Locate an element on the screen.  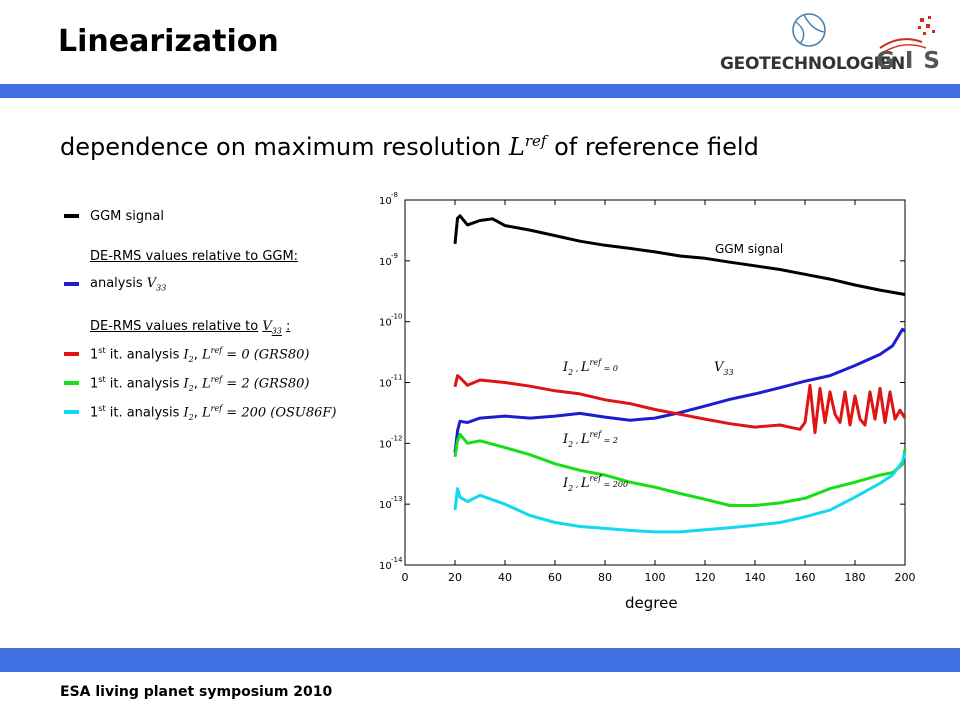
annotation-l0-part: ref is located at coordinates (597, 362).